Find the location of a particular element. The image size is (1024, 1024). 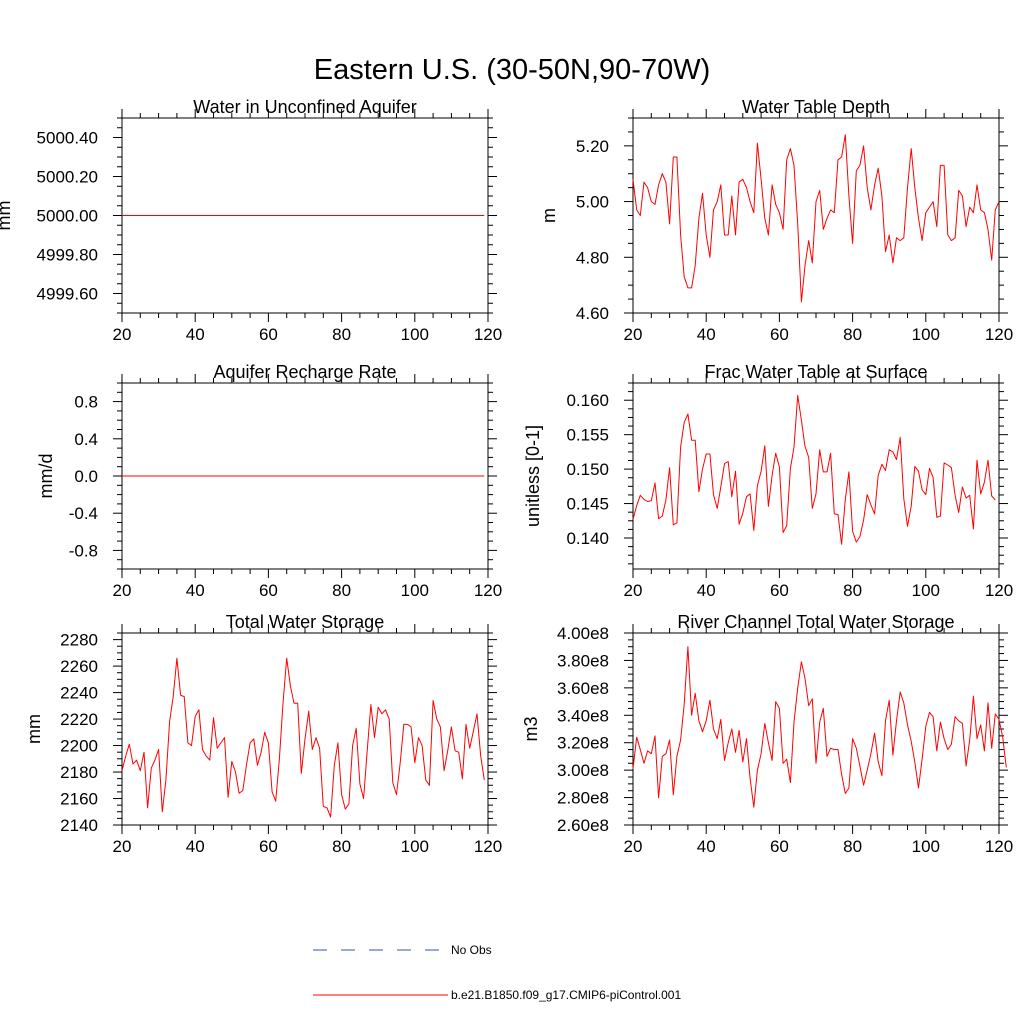

y-tick-label: 0.140 is located at coordinates (587, 538).